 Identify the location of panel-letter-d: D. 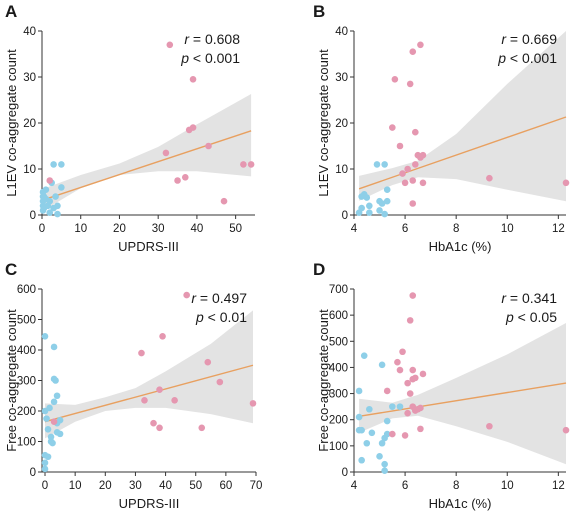
(319, 269).